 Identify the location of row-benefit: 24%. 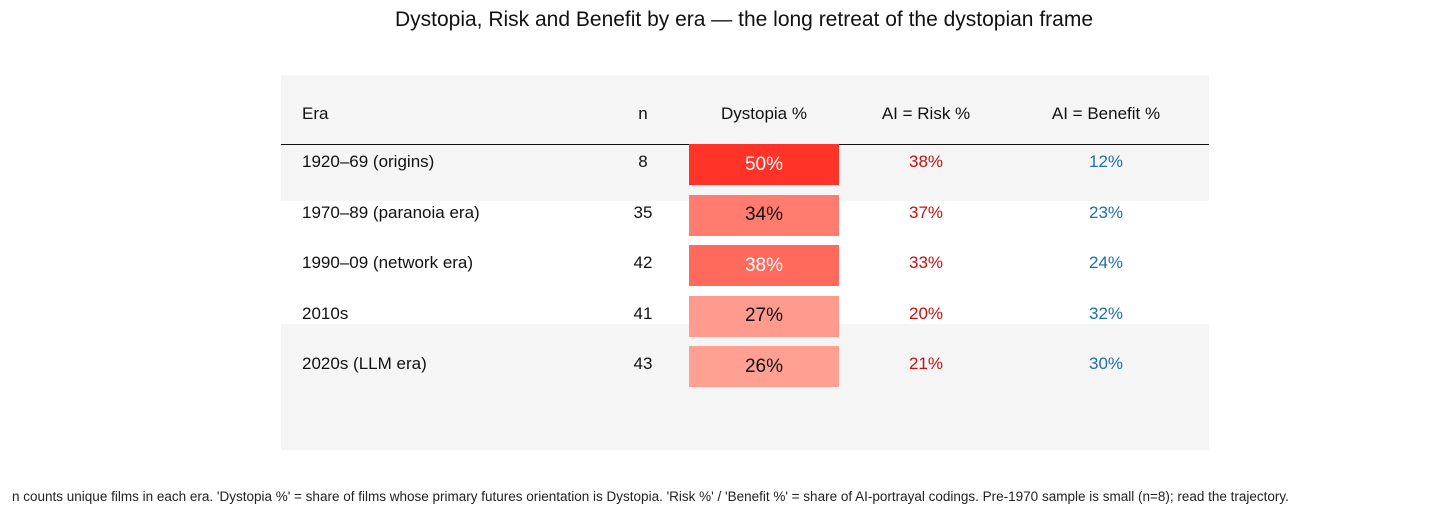
(1106, 263).